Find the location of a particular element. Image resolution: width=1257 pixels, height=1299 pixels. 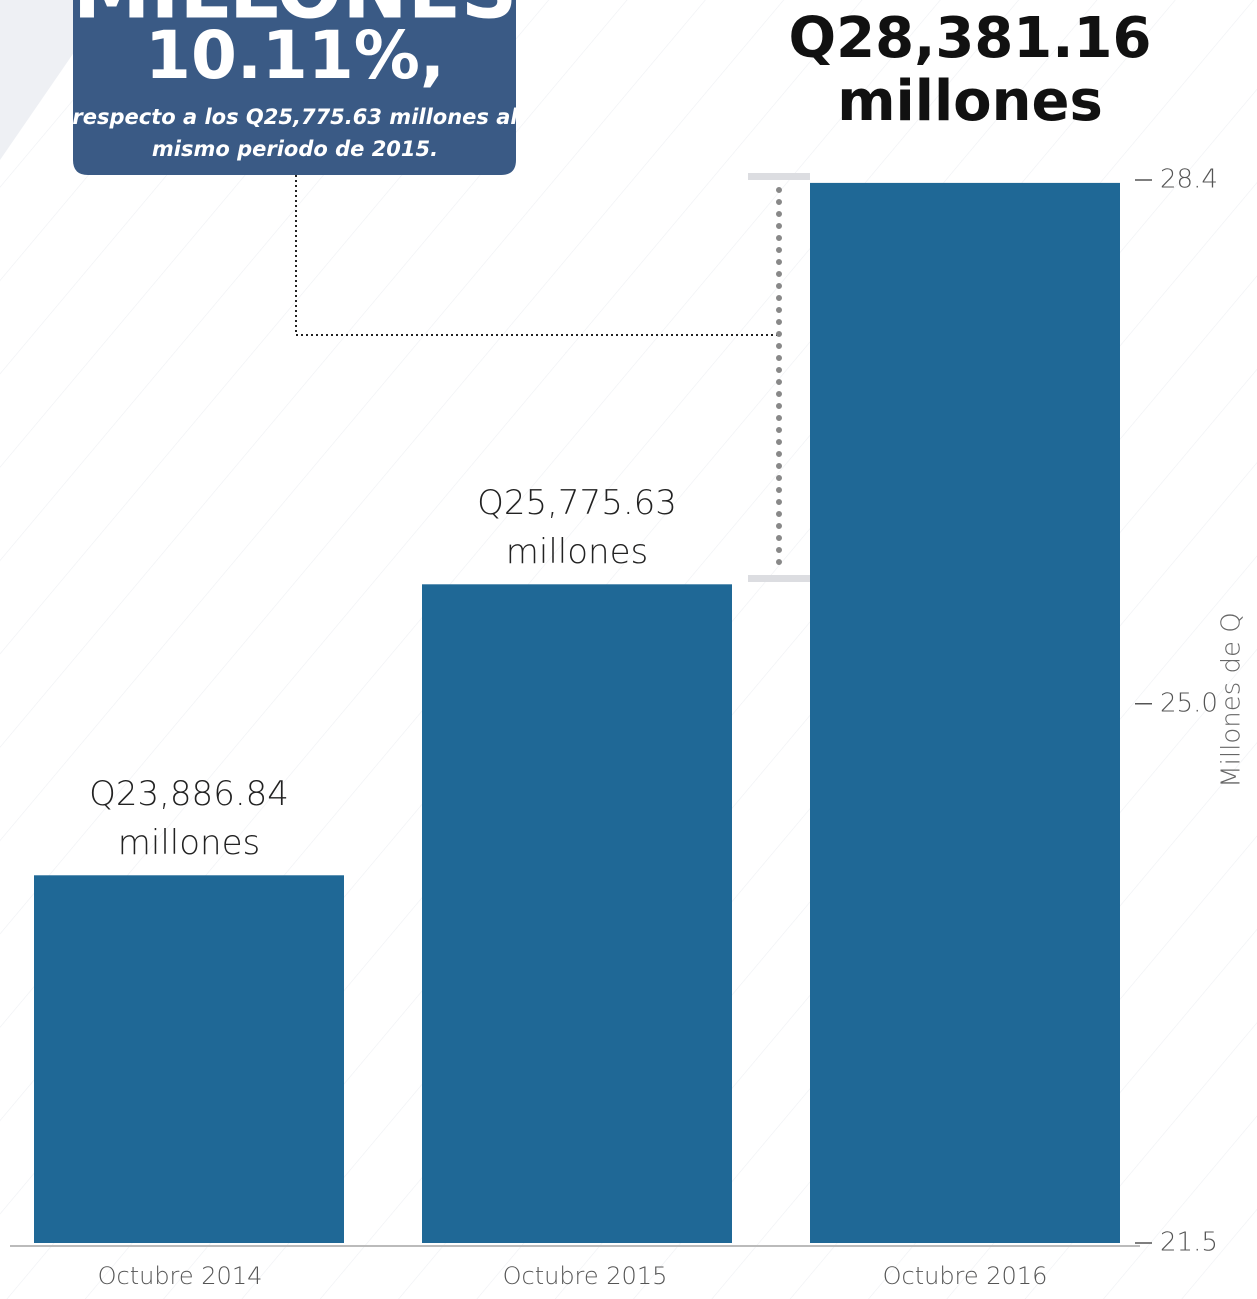

callout-headline: MILLONES is located at coordinates (295, 18).